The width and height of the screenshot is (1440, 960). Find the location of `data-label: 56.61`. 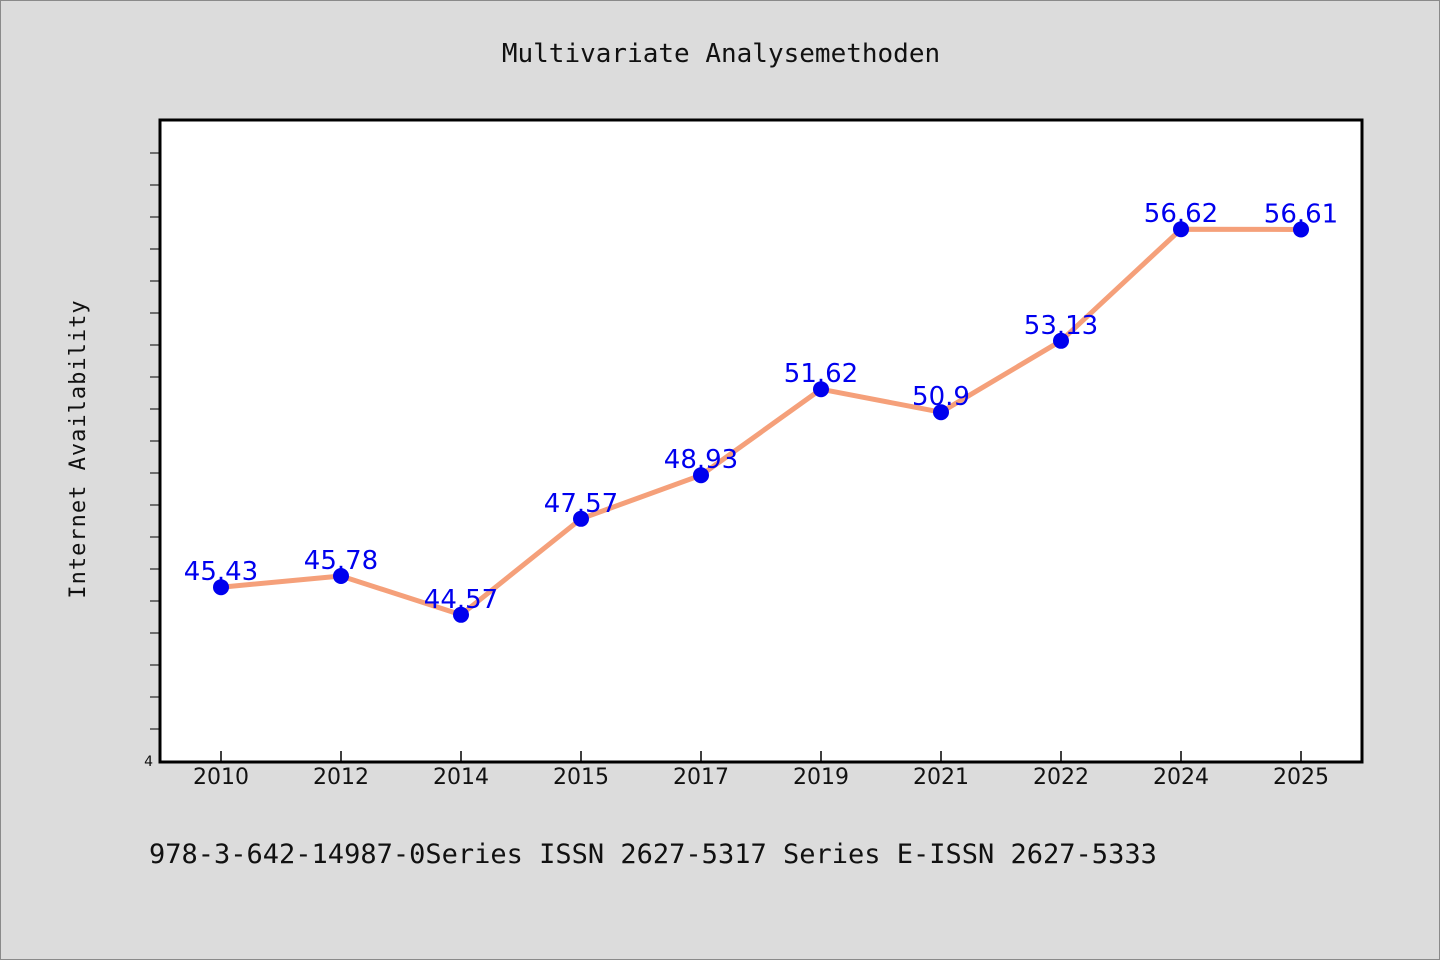

data-label: 56.61 is located at coordinates (1301, 215).